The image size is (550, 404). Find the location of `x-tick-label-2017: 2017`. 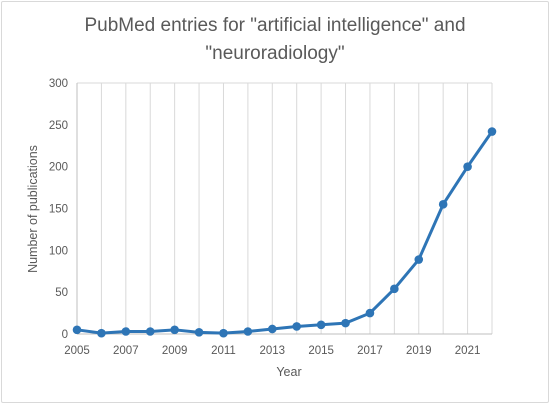

x-tick-label-2017: 2017 is located at coordinates (370, 351).